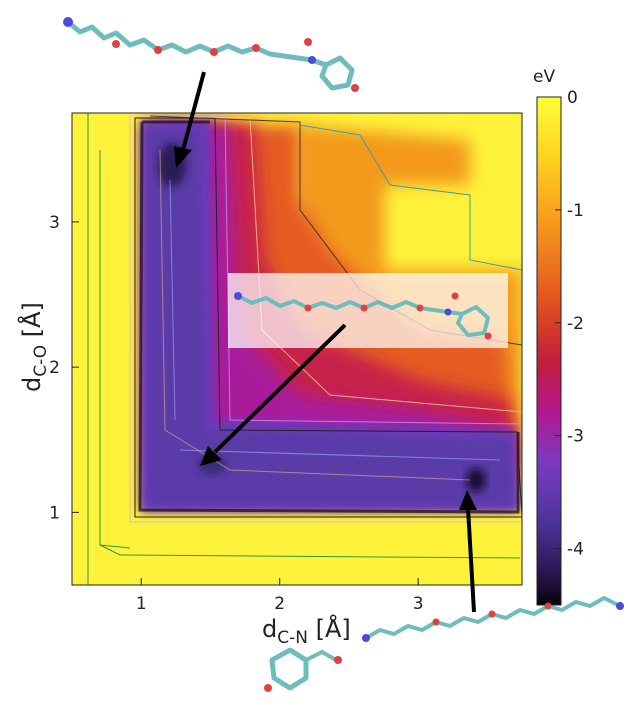 This screenshot has width=628, height=705. What do you see at coordinates (306, 631) in the screenshot?
I see `x-axis-label: dC-N [Å]` at bounding box center [306, 631].